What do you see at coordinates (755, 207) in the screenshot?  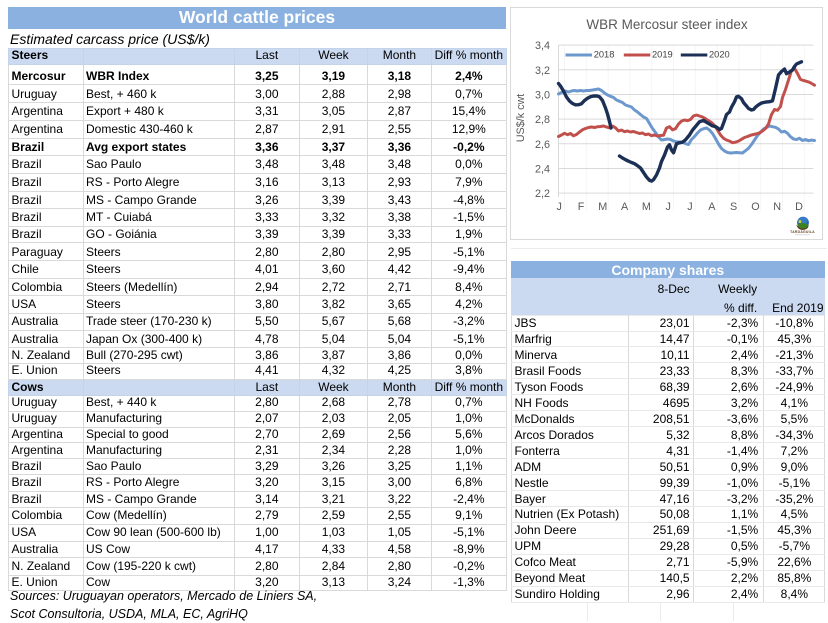 I see `svg-text: O` at bounding box center [755, 207].